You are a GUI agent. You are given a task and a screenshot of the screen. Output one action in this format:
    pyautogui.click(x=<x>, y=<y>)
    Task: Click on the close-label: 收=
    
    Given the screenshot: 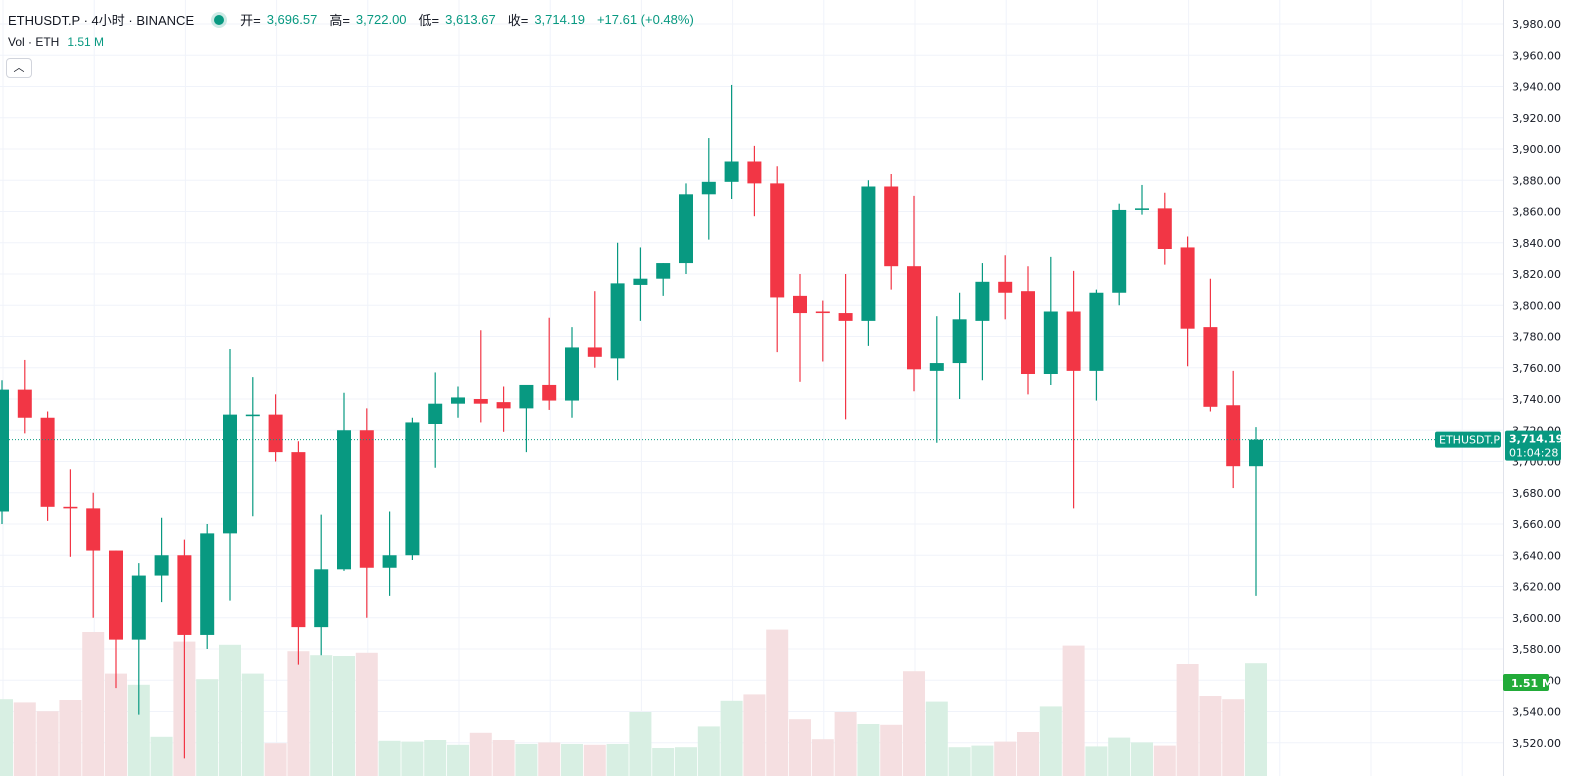 What is the action you would take?
    pyautogui.click(x=518, y=20)
    